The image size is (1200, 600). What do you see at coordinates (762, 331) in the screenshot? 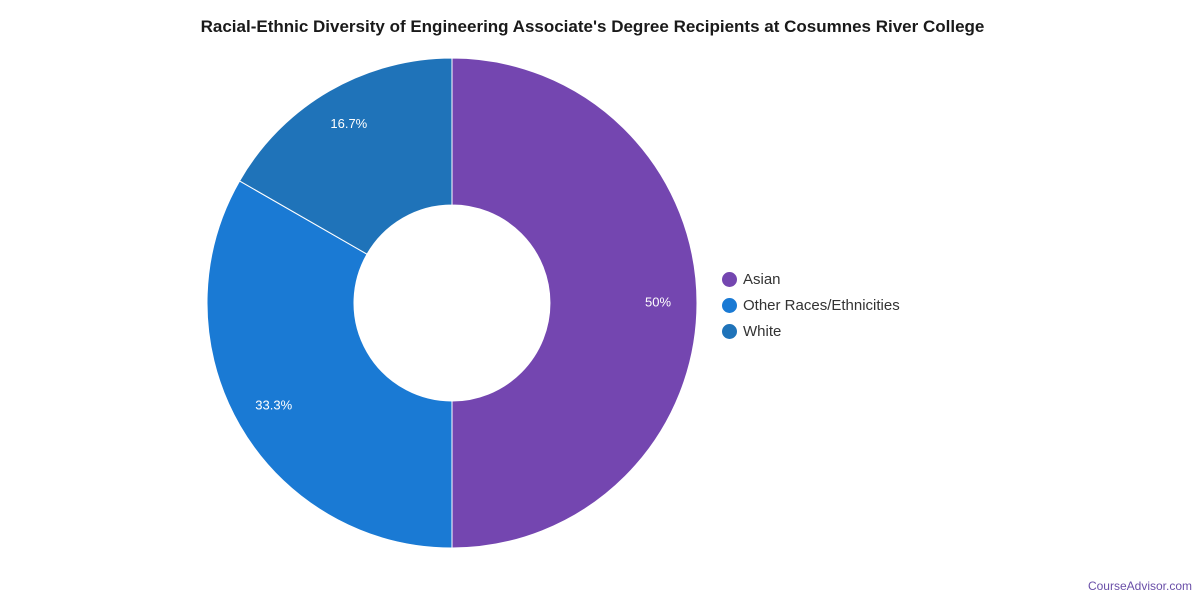
I see `legend-label: White` at bounding box center [762, 331].